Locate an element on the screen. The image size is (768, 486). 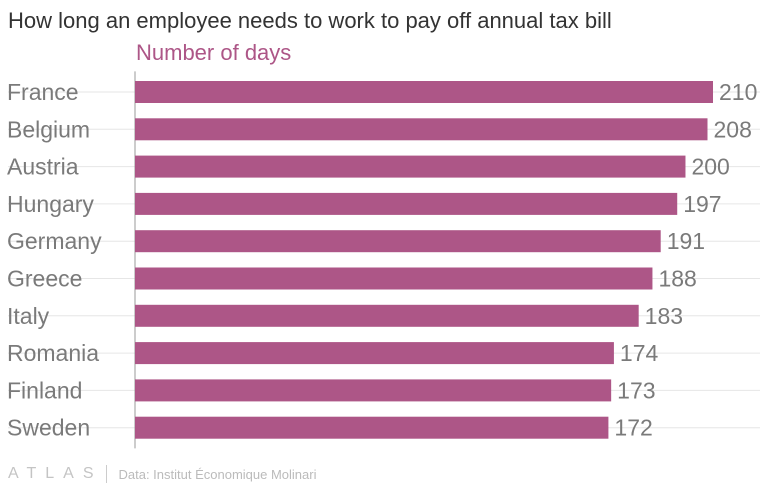
data-label: 173 is located at coordinates (636, 390).